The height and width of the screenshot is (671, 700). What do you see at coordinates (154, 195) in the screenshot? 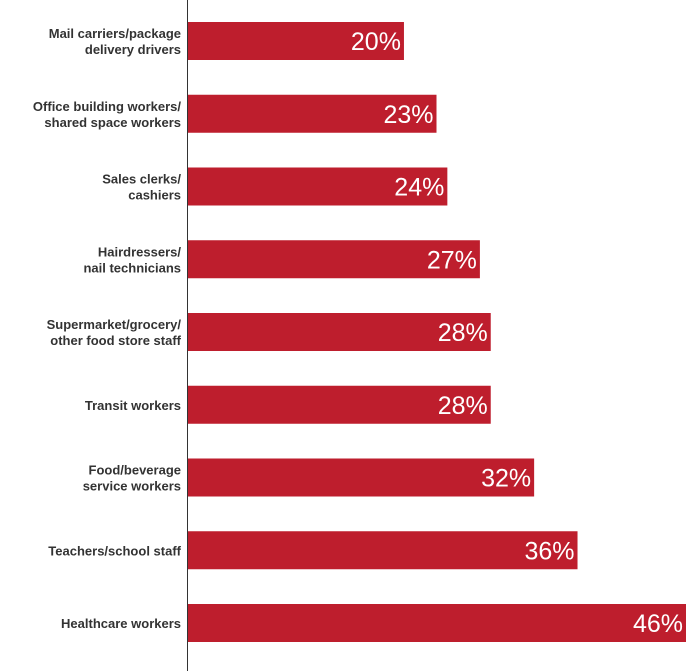
I see `category-label-line: cashiers` at bounding box center [154, 195].